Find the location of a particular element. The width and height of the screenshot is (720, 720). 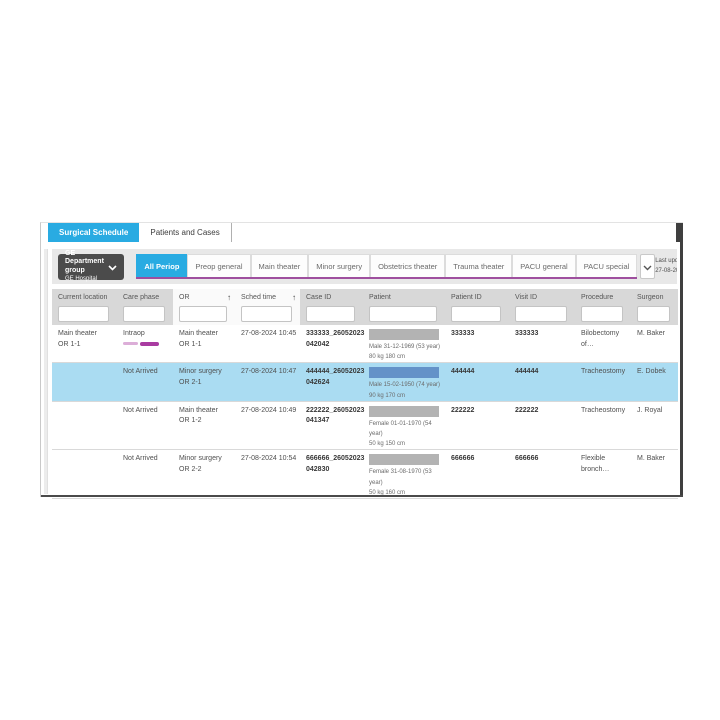

column-label: OR is located at coordinates (184, 297).